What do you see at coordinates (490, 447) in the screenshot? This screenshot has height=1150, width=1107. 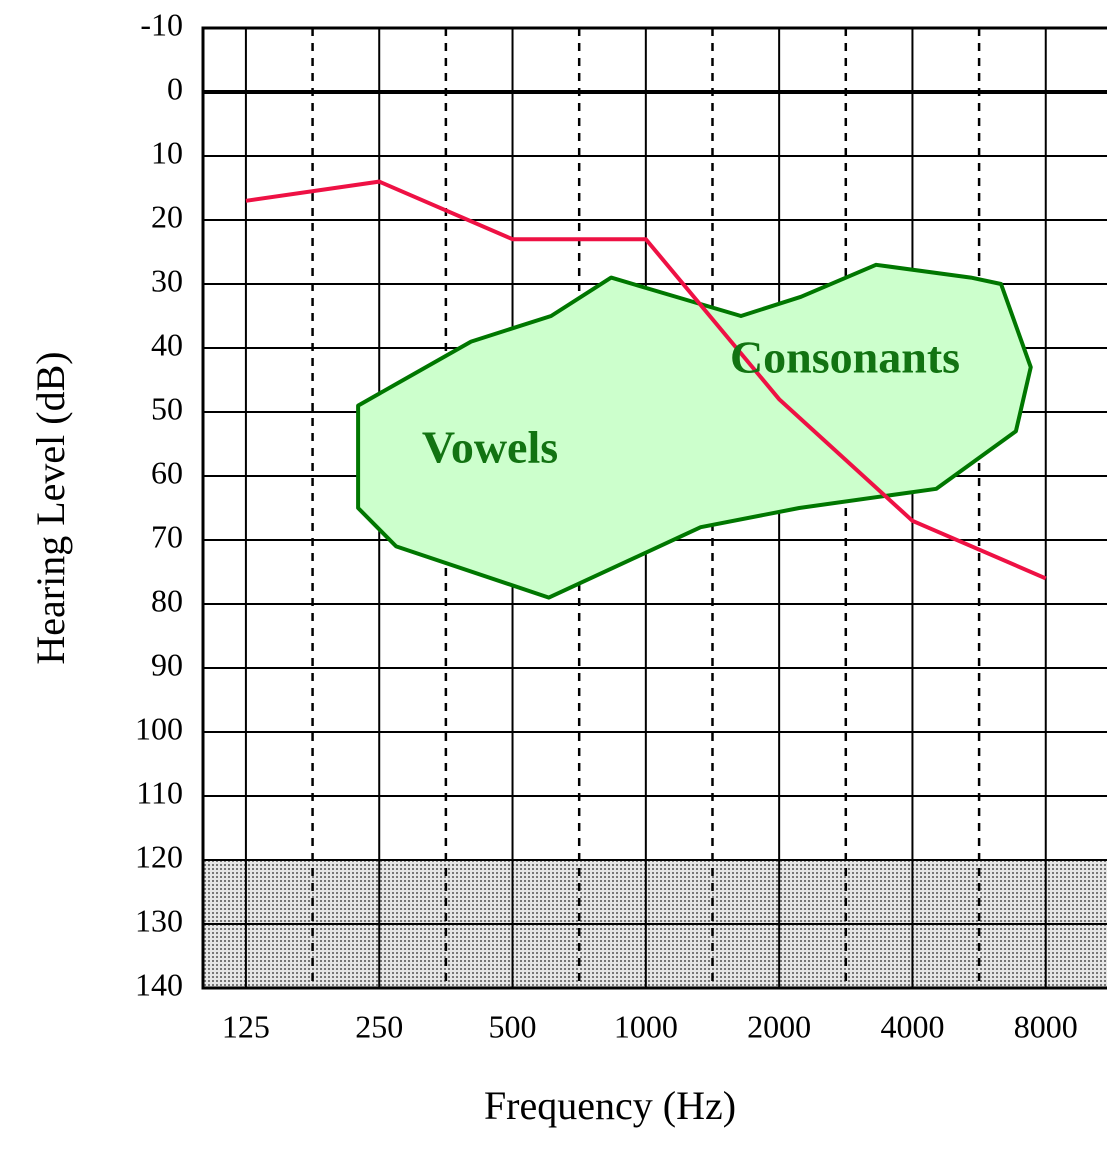 I see `annotation: Vowels` at bounding box center [490, 447].